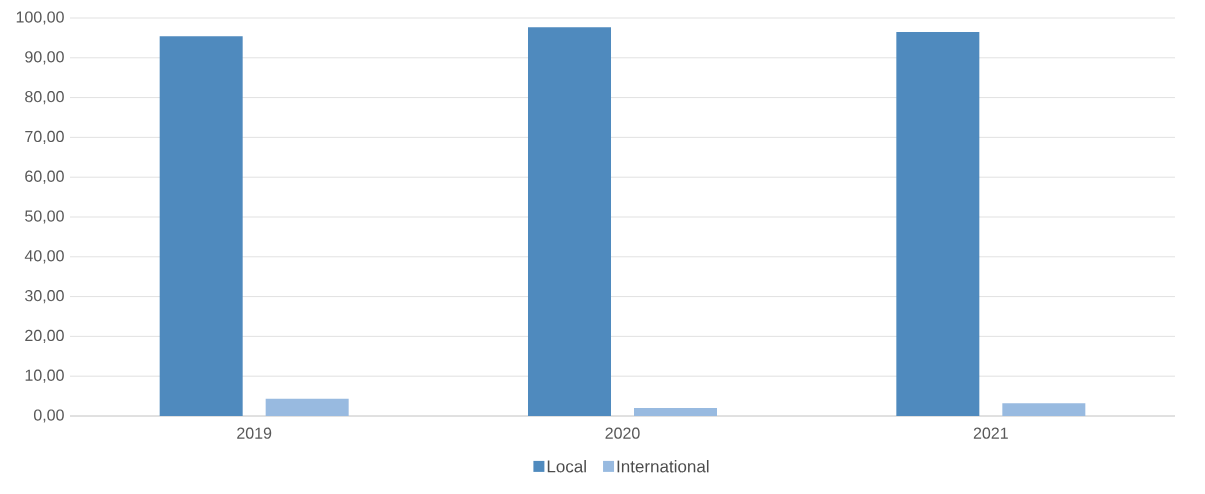  What do you see at coordinates (44, 177) in the screenshot?
I see `y-tick-label: 60,00` at bounding box center [44, 177].